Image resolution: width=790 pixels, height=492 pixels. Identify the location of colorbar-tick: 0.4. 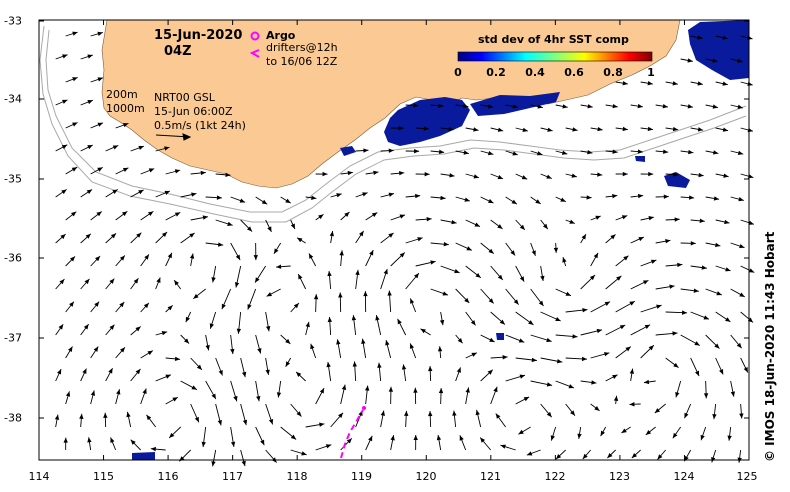
(535, 72).